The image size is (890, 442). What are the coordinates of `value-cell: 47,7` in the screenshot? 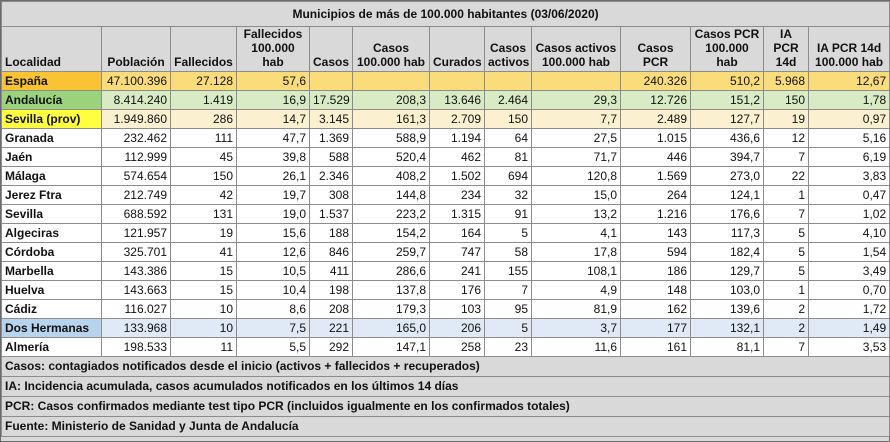 It's located at (273, 138).